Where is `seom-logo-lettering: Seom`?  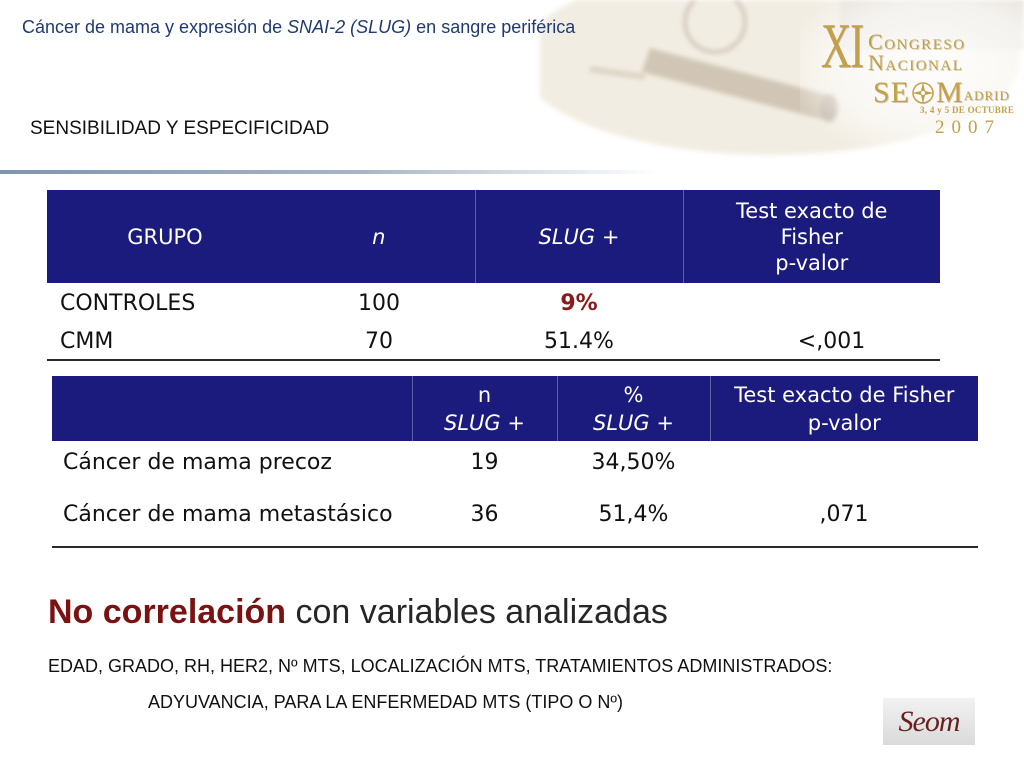 seom-logo-lettering: Seom is located at coordinates (929, 721).